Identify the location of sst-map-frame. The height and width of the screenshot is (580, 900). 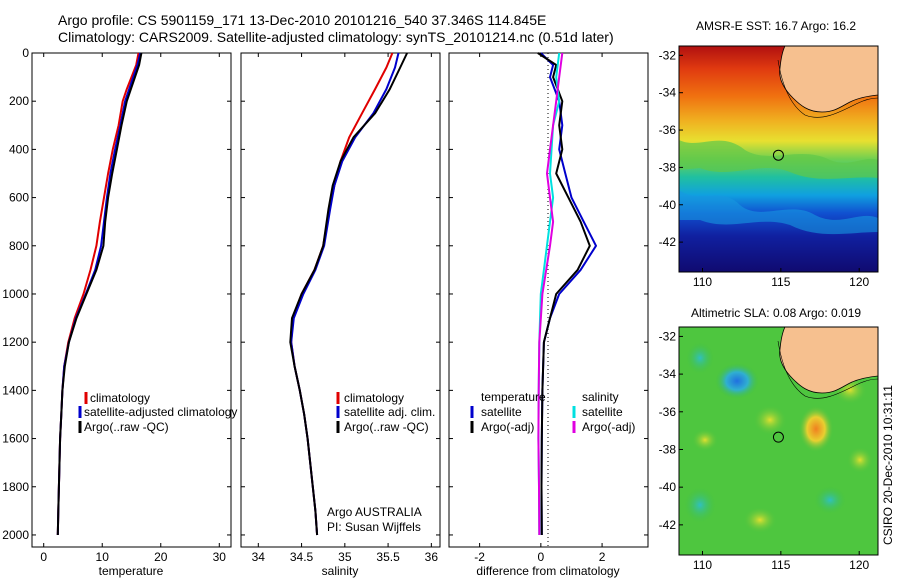
(778, 159).